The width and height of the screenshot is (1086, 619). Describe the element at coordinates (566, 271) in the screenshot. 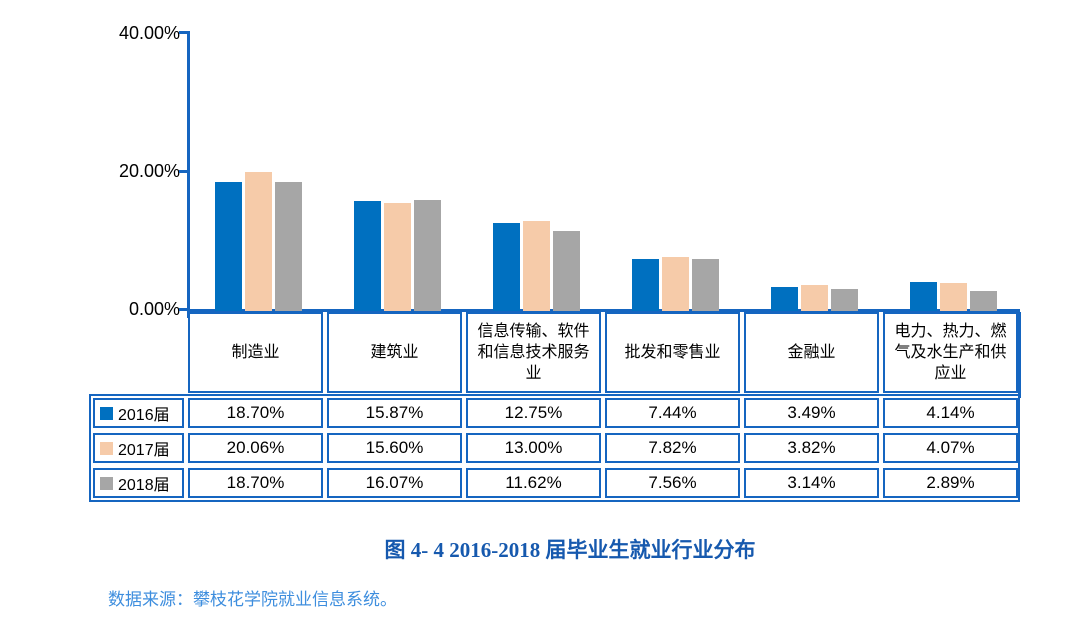

I see `bar-2018届-信息传输、软件和信息技术服务业` at that location.